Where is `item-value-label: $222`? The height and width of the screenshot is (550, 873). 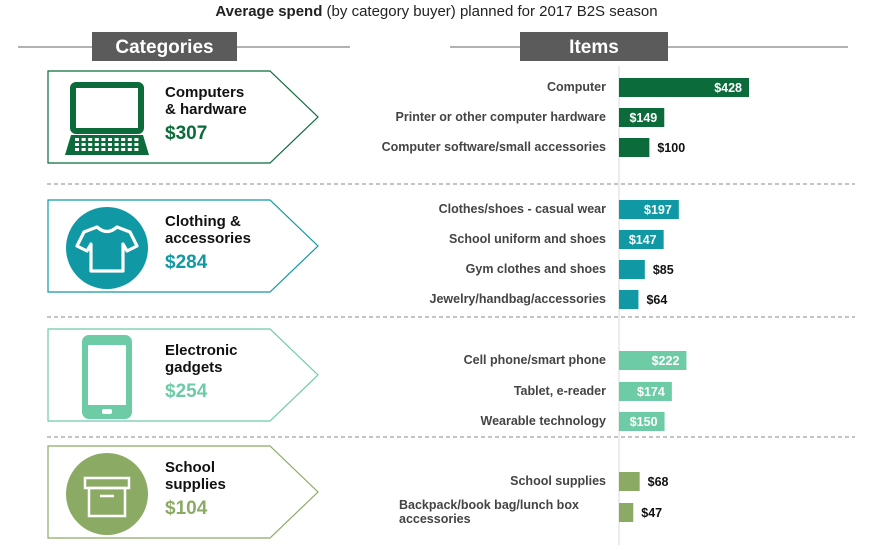
item-value-label: $222 is located at coordinates (666, 361).